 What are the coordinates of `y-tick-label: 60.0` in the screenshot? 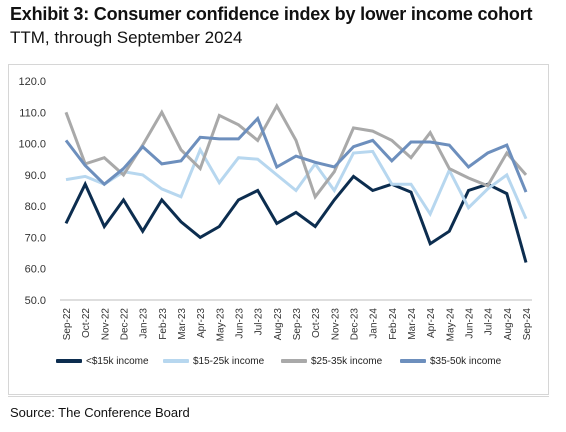 It's located at (35, 270).